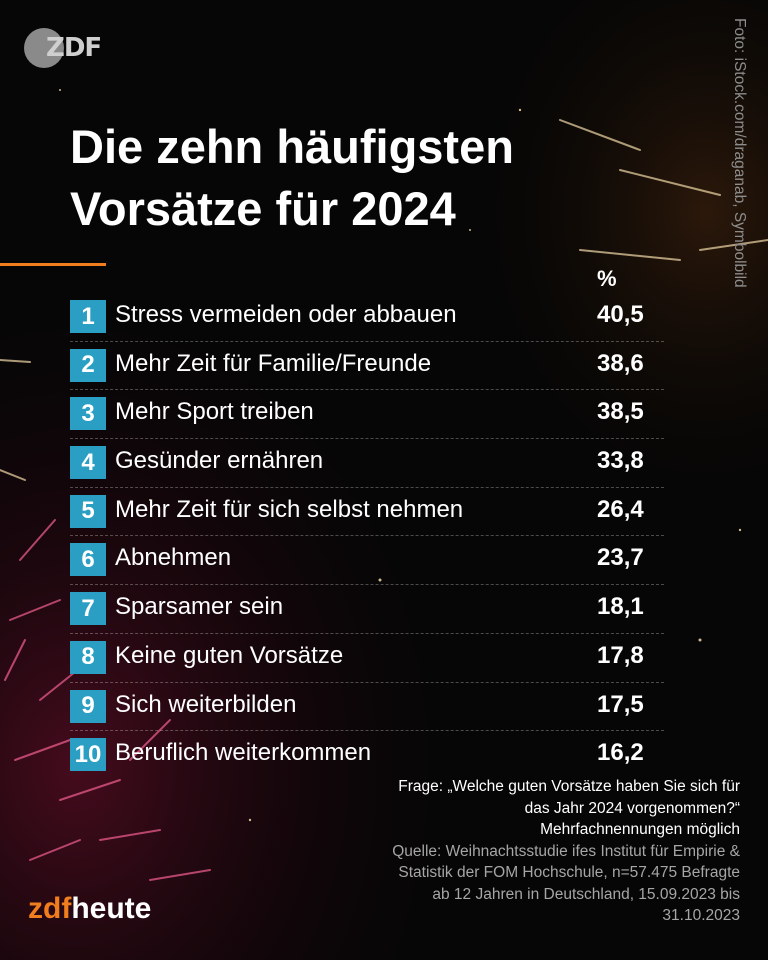 This screenshot has height=960, width=768. What do you see at coordinates (370, 178) in the screenshot?
I see `chart-title: Die zehn häufigsten Vorsätze für 2024` at bounding box center [370, 178].